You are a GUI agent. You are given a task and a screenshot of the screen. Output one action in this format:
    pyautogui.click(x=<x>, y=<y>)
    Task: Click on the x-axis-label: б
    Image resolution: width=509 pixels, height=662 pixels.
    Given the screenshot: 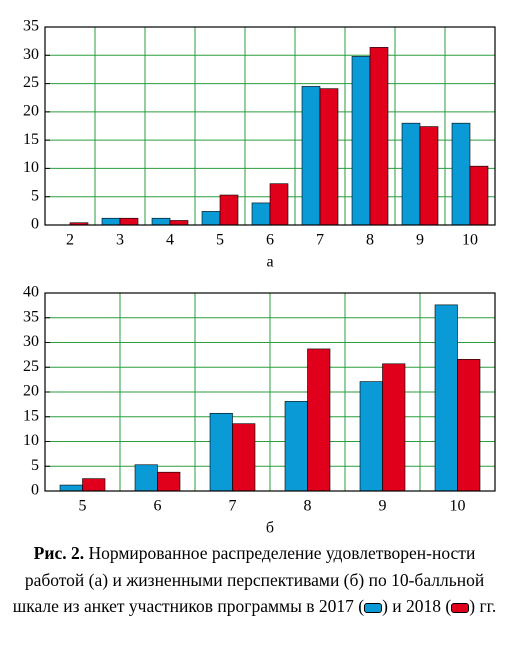 What is the action you would take?
    pyautogui.click(x=270, y=528)
    